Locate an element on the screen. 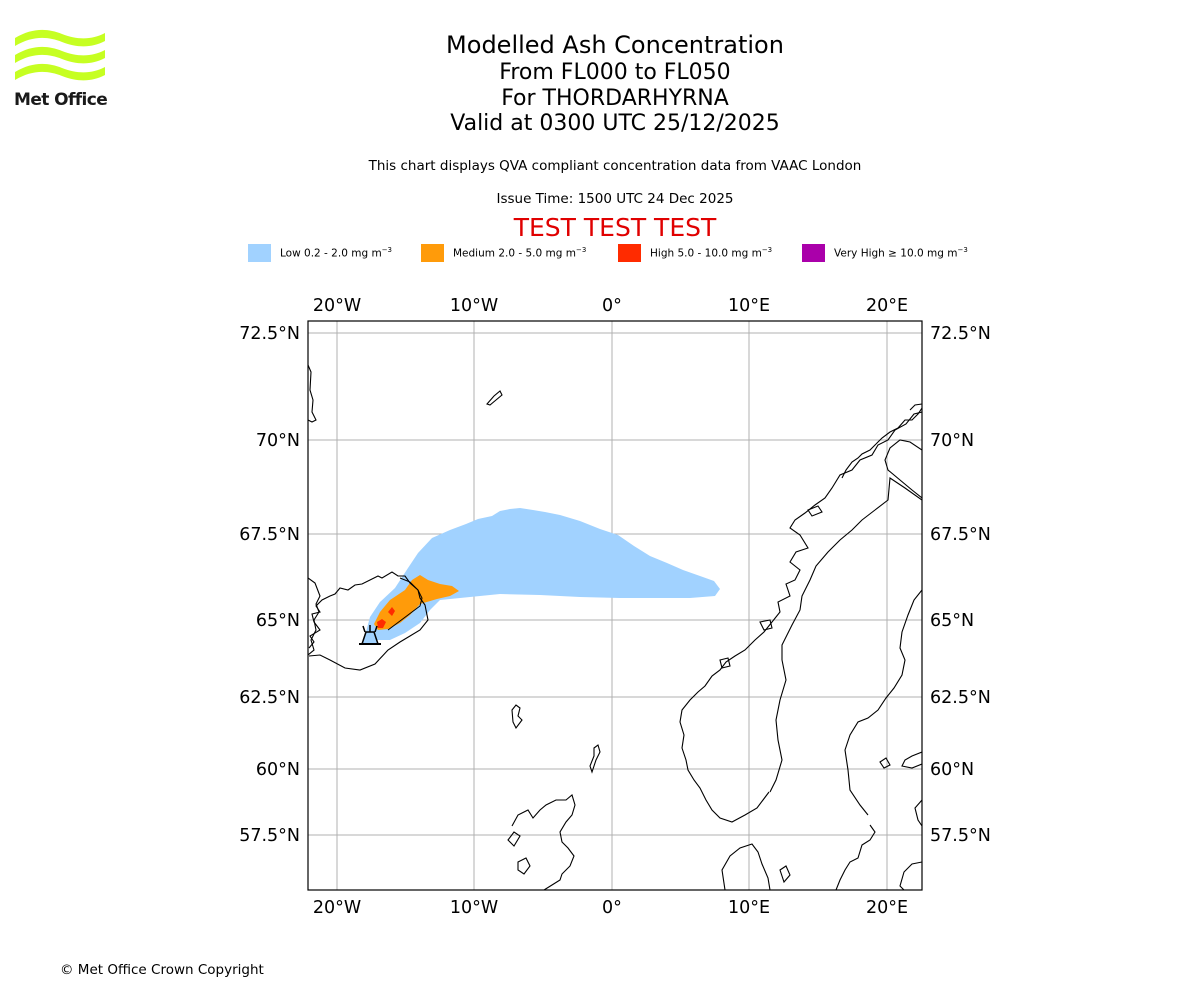  finnmark-inland is located at coordinates (903, 469).